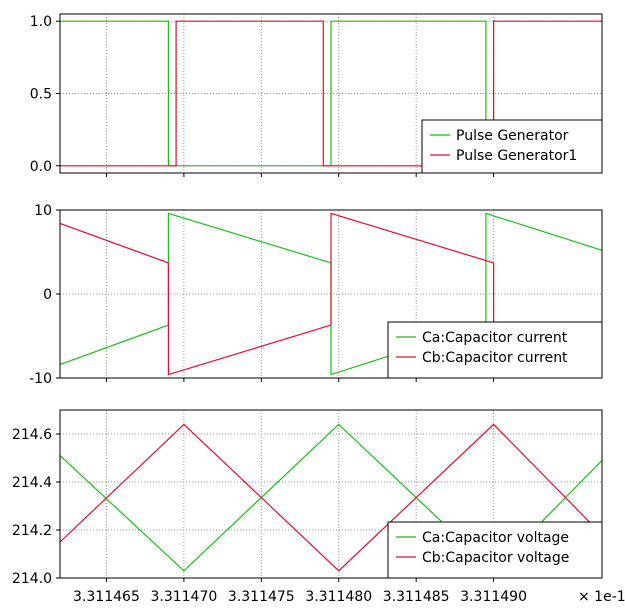 The image size is (625, 608). Describe the element at coordinates (516, 156) in the screenshot. I see `legend-label: Pulse Generator1` at that location.